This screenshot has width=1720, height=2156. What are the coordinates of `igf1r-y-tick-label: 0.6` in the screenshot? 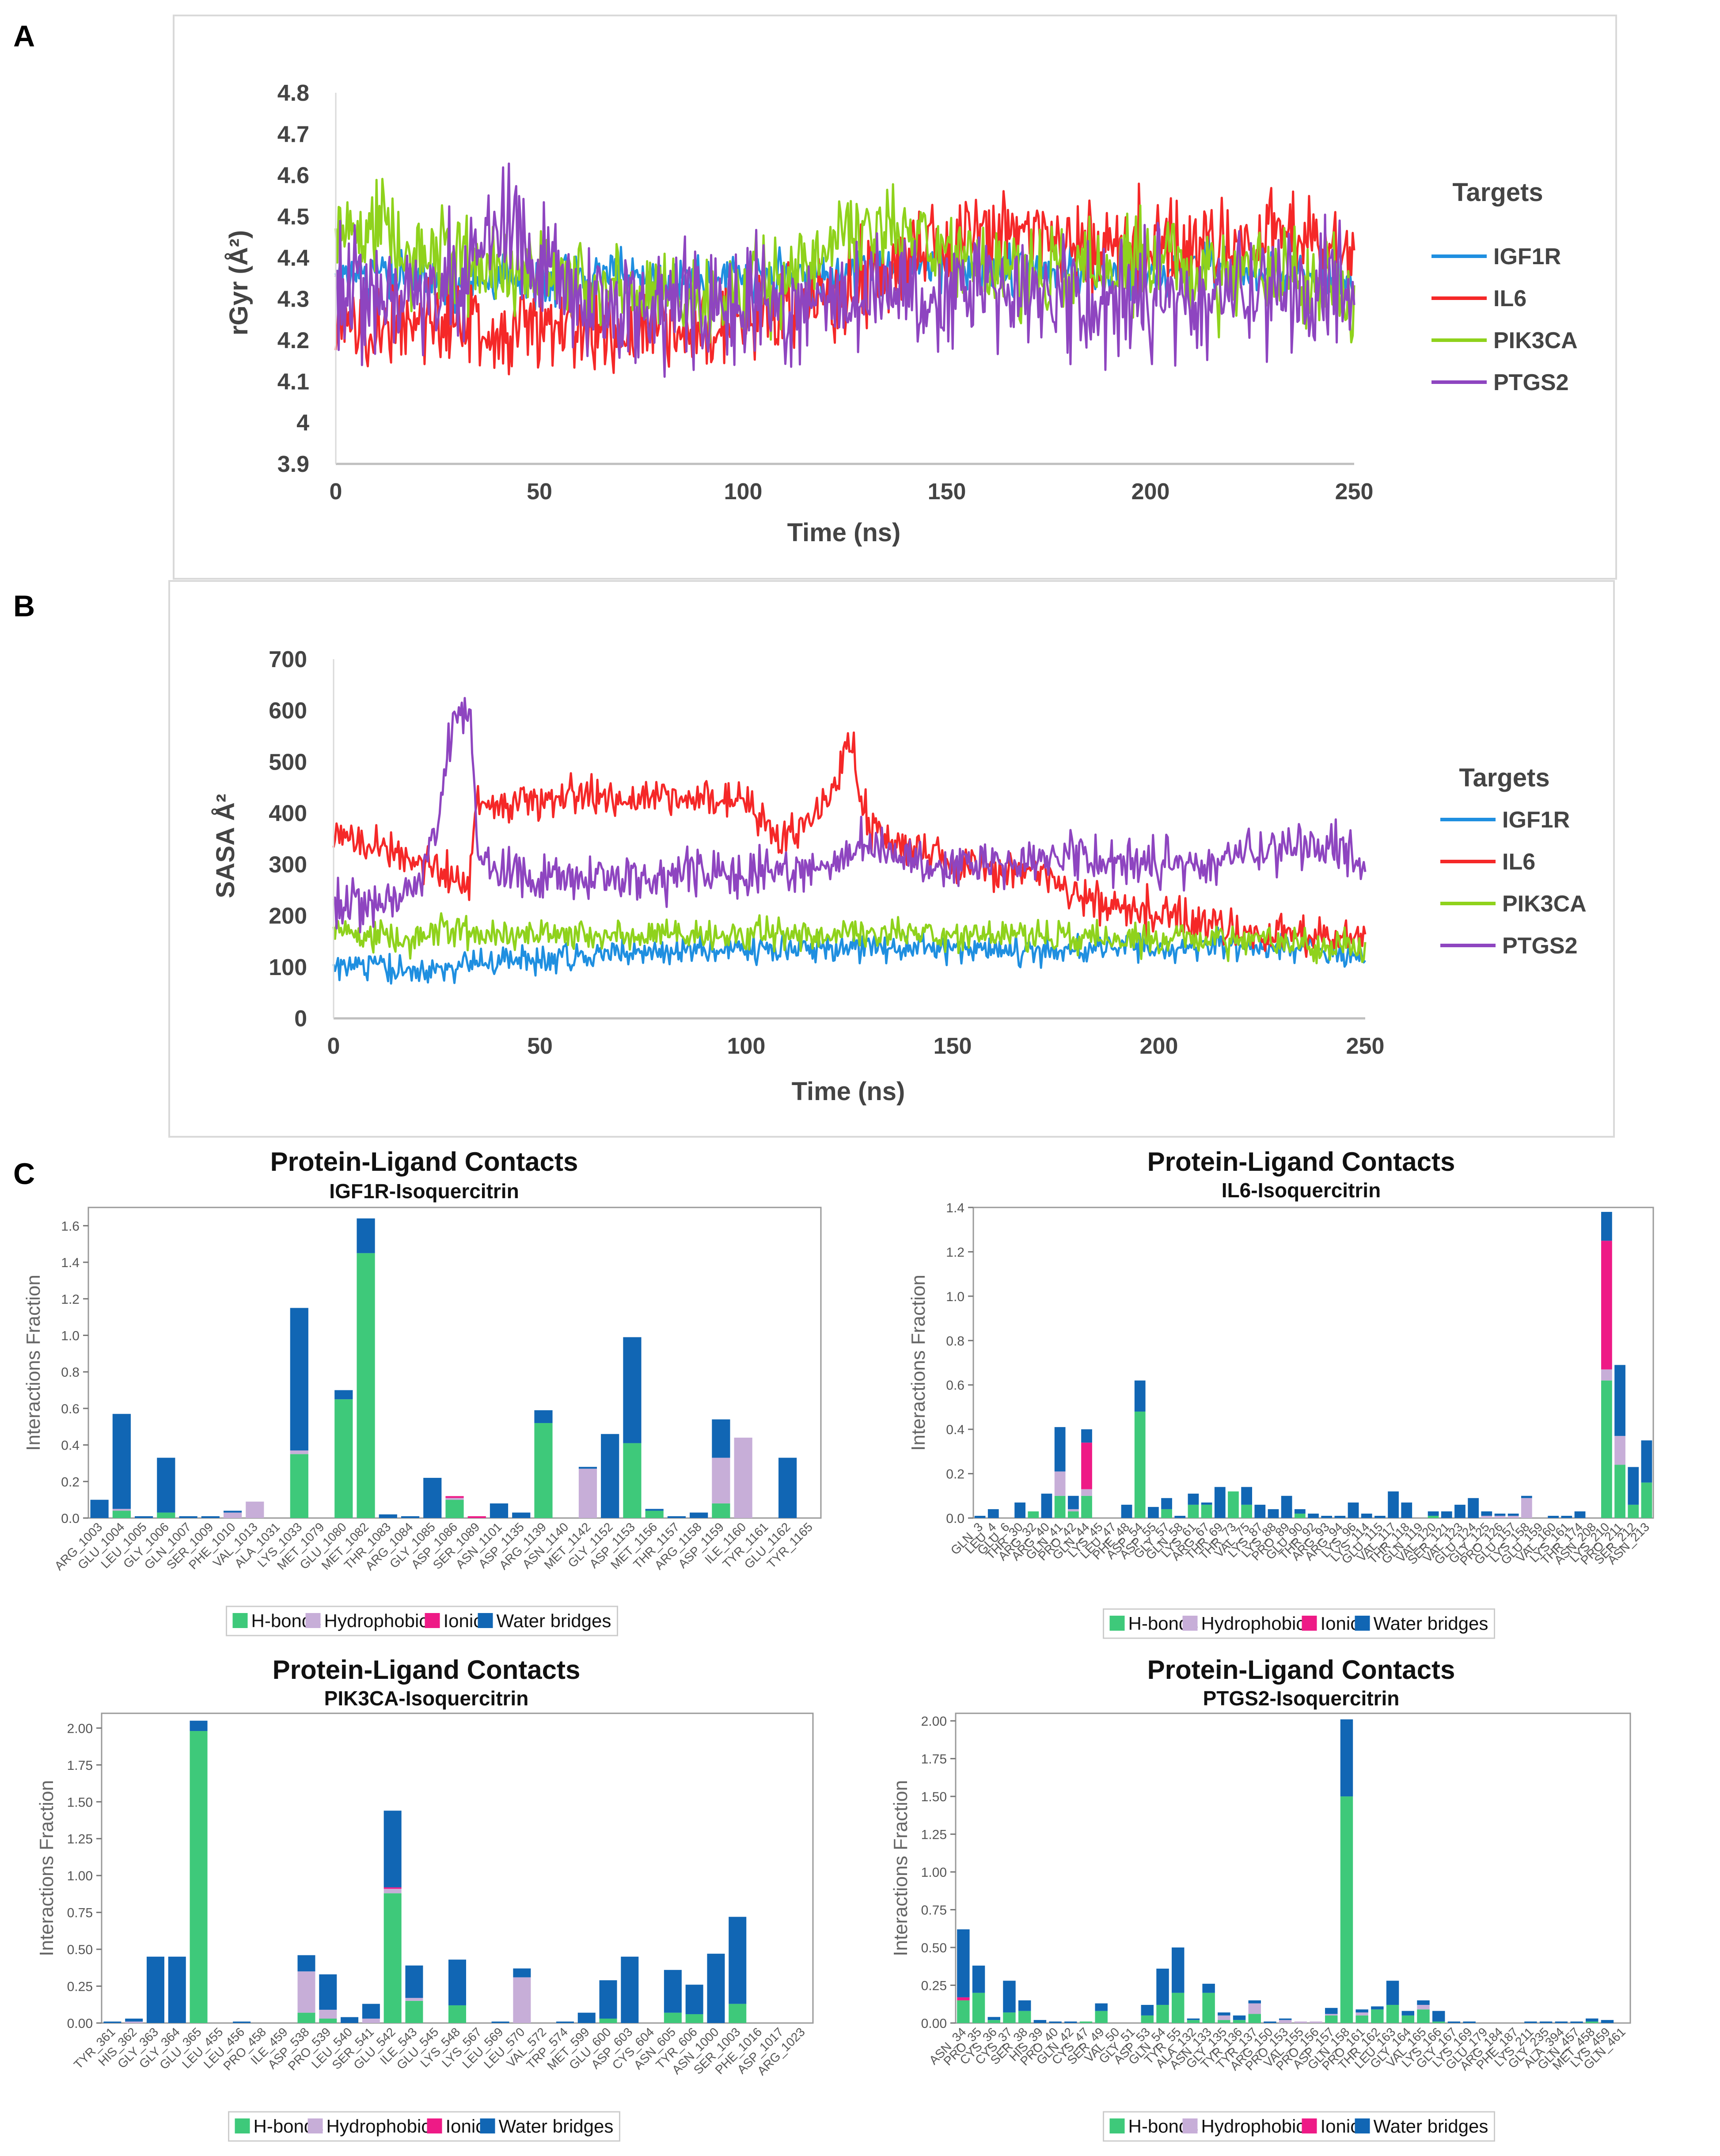 It's located at (70, 1409).